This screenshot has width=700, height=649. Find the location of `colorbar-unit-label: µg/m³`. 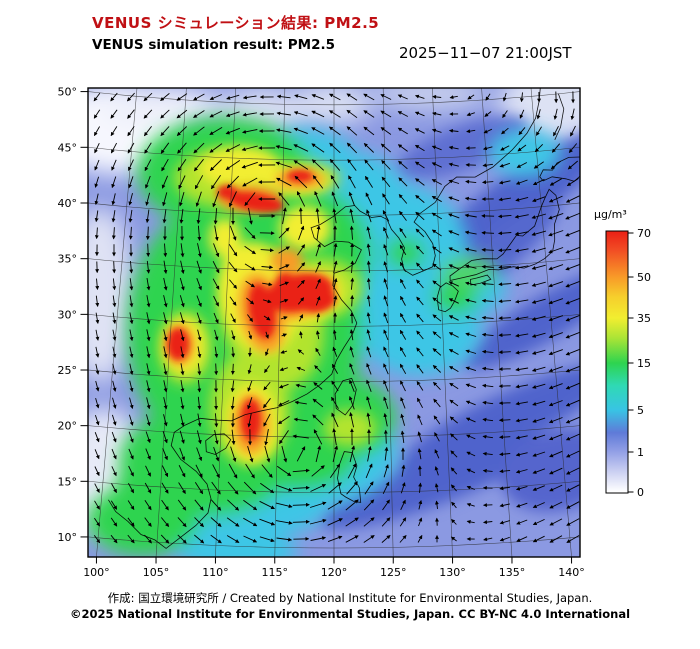

colorbar-unit-label: µg/m³ is located at coordinates (610, 214).